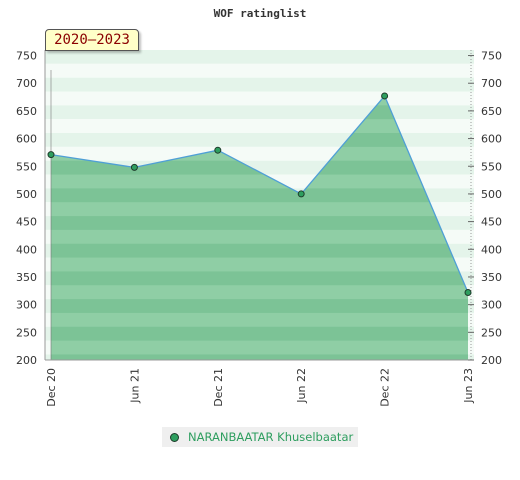  Describe the element at coordinates (26, 249) in the screenshot. I see `y-tick-label-left: 400` at that location.